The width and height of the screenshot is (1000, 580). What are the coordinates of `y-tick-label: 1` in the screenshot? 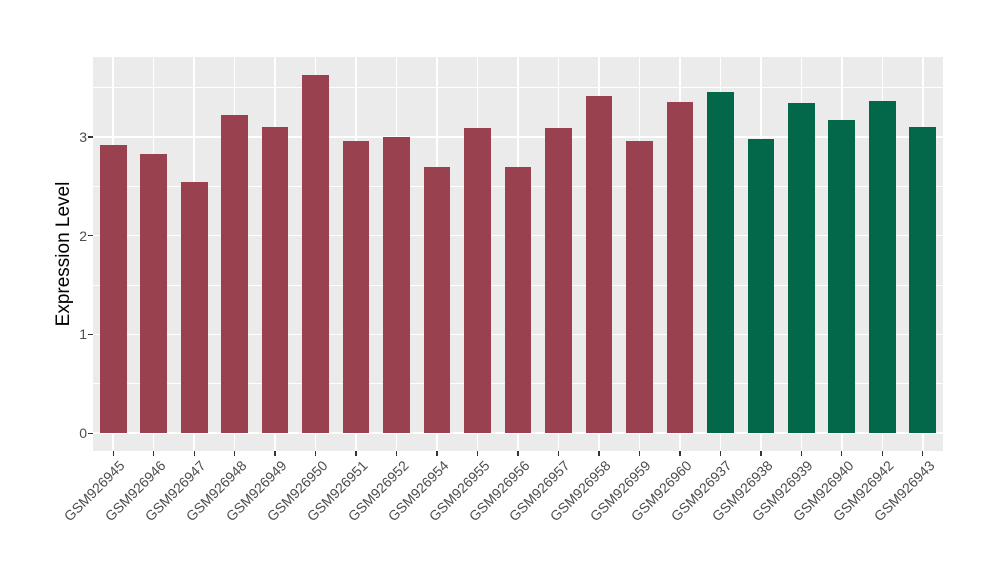 It's located at (83, 334).